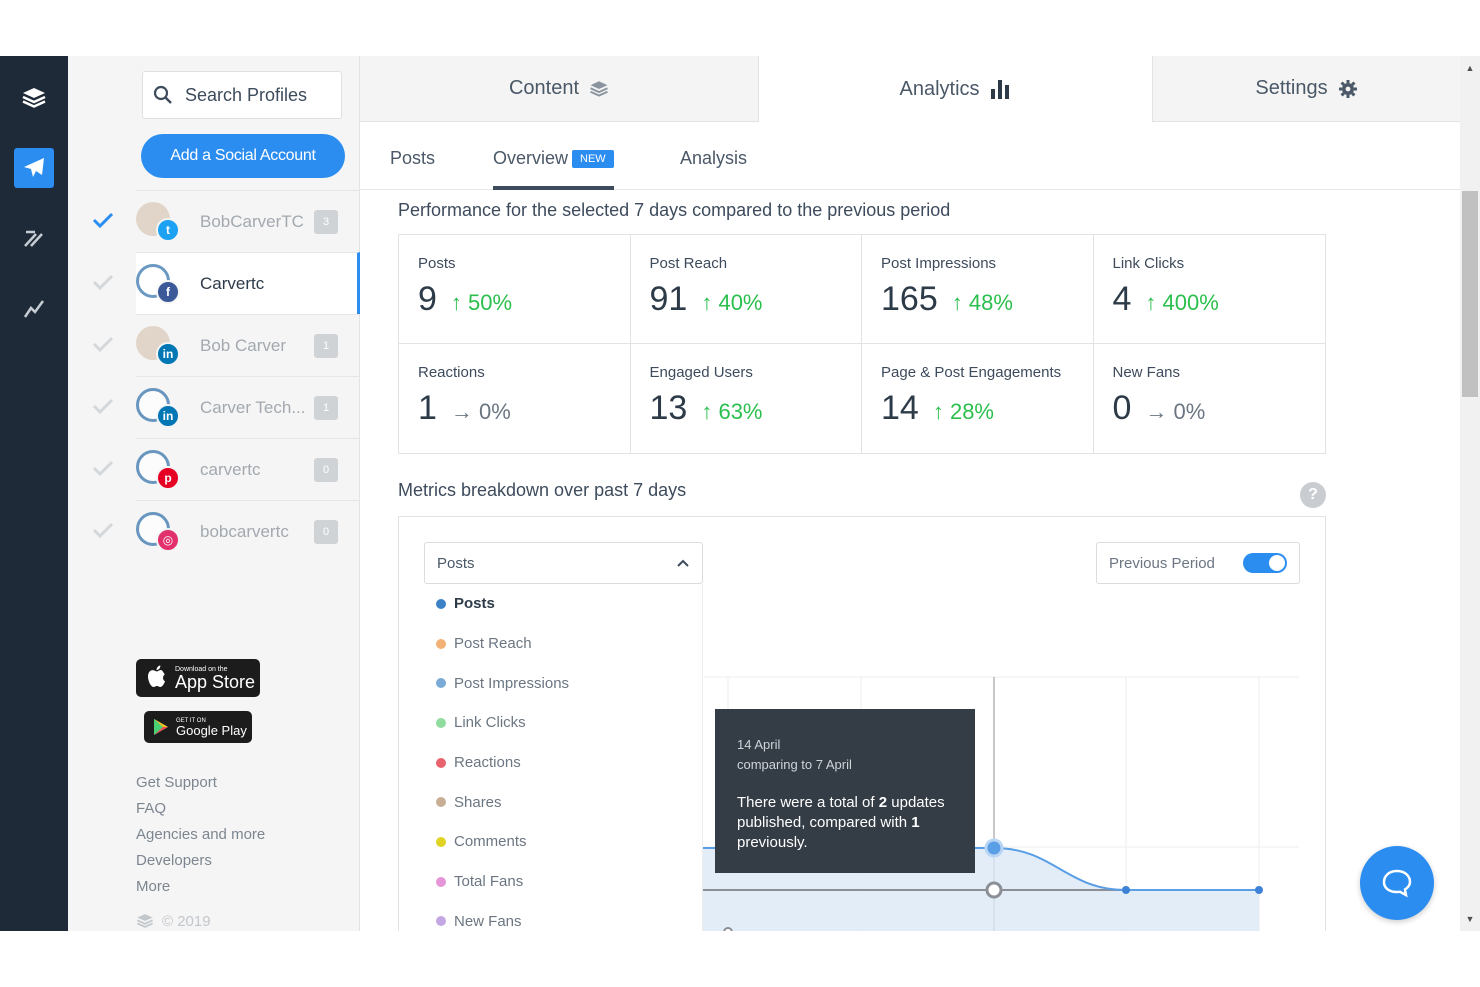 Image resolution: width=1480 pixels, height=987 pixels. Describe the element at coordinates (1122, 408) in the screenshot. I see `metric-value: 0` at that location.